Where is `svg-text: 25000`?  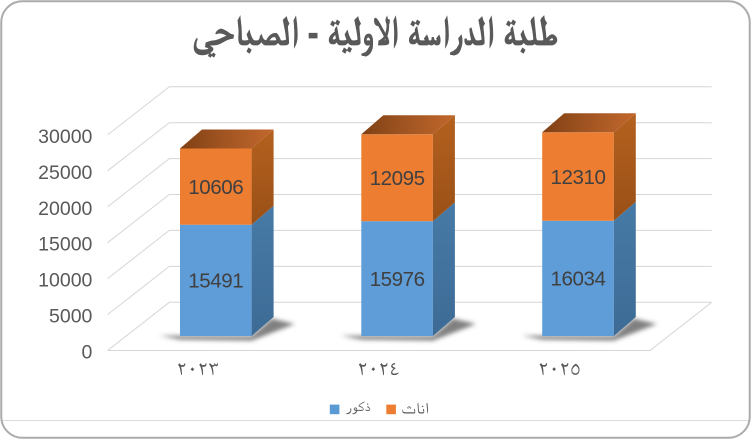
svg-text: 25000 is located at coordinates (65, 173).